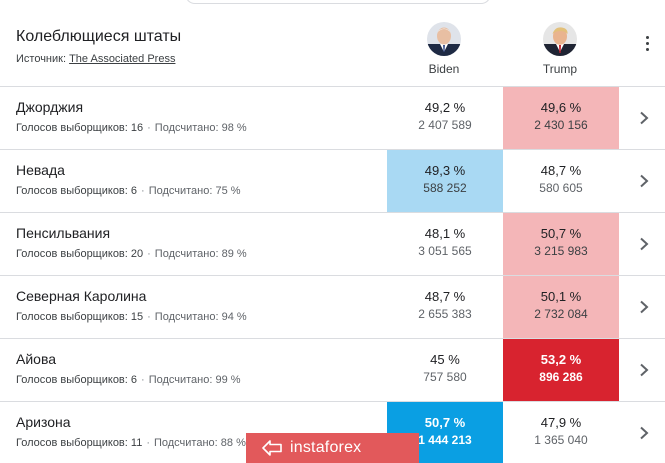  What do you see at coordinates (80, 317) in the screenshot?
I see `electors-count: Голосов выборщиков: 15` at bounding box center [80, 317].